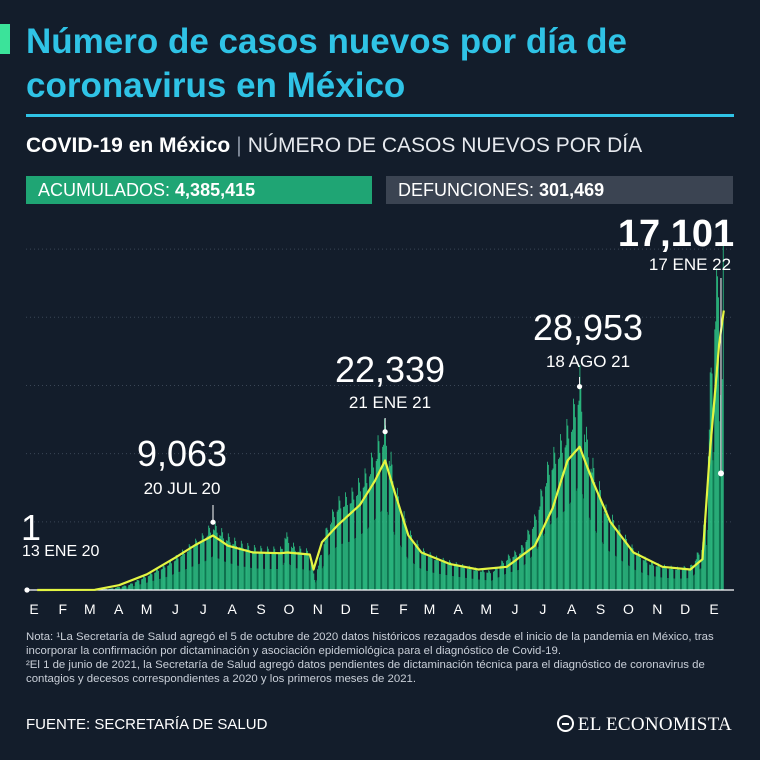 The height and width of the screenshot is (760, 760). I want to click on x-tick-label: N, so click(318, 609).